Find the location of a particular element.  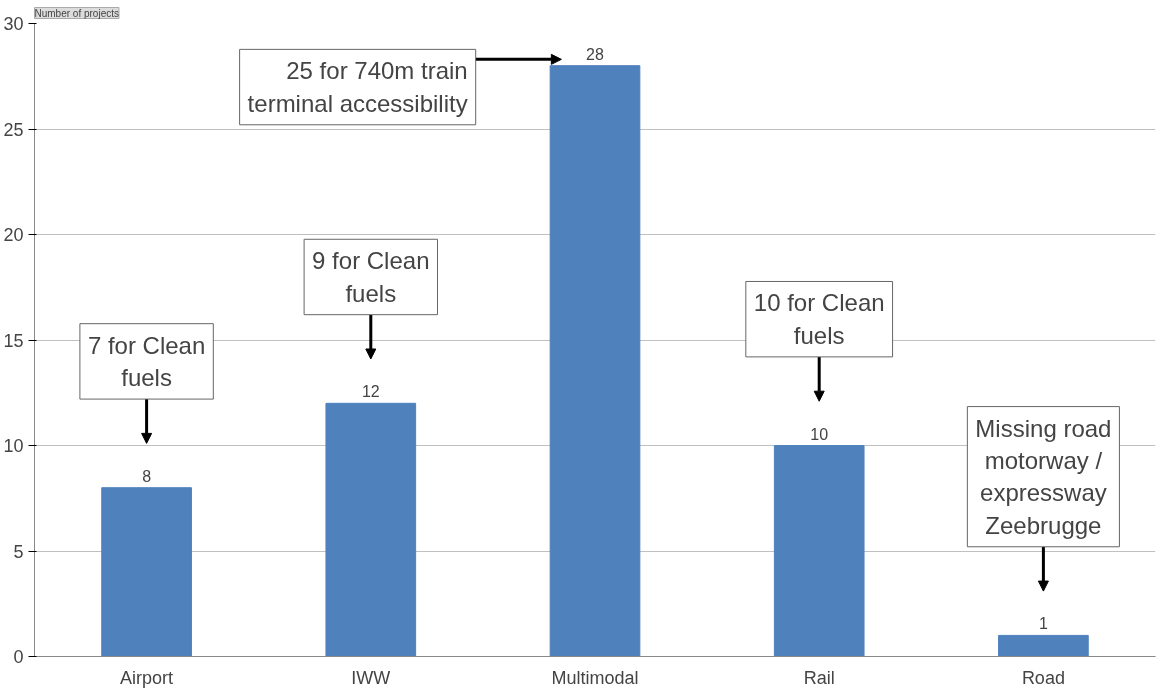

annotation: 25 for 740m train terminal accessibility is located at coordinates (357, 87).